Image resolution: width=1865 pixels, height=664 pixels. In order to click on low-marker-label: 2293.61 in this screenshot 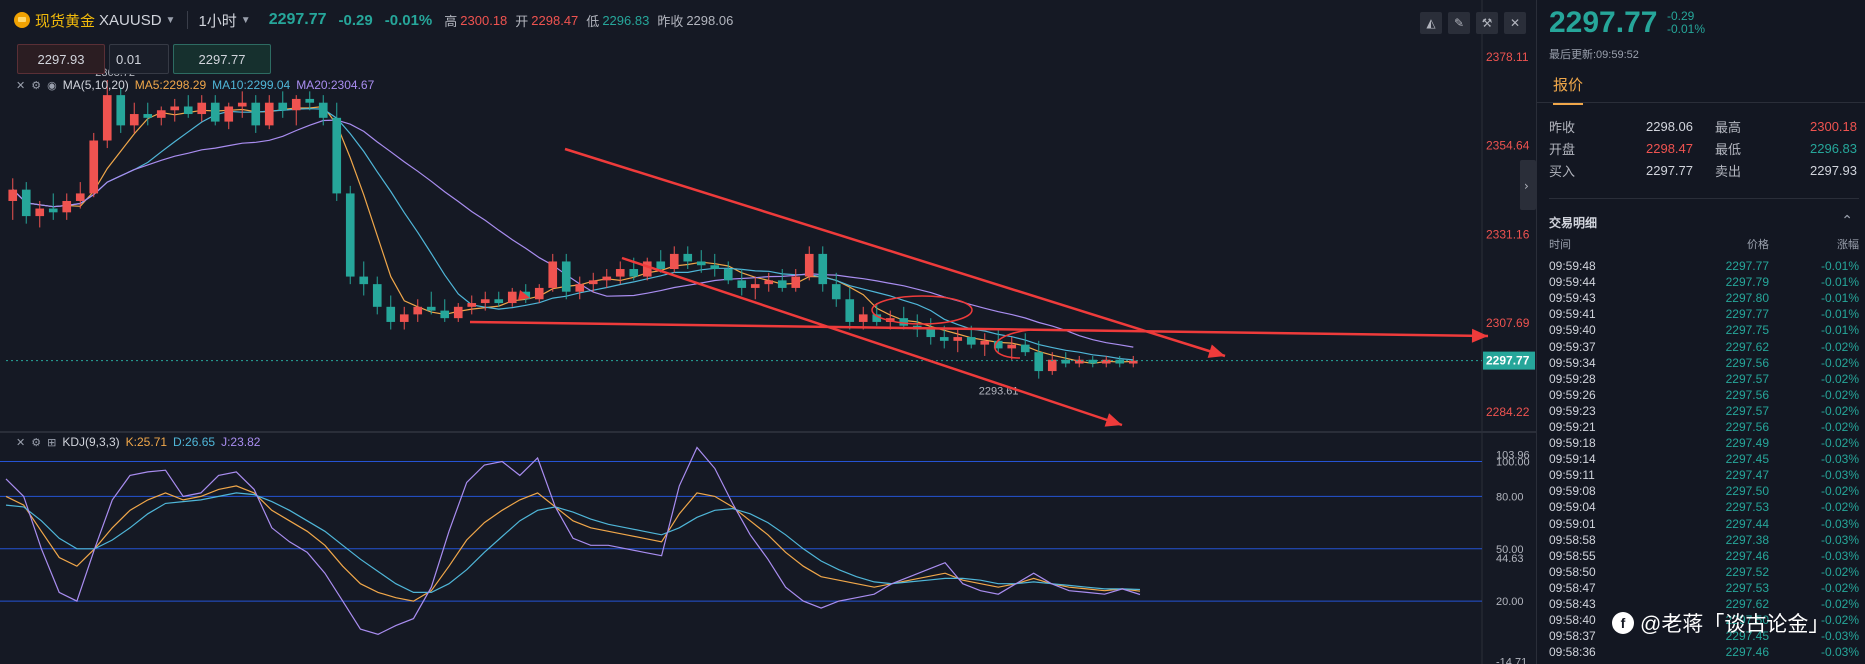, I will do `click(999, 392)`.